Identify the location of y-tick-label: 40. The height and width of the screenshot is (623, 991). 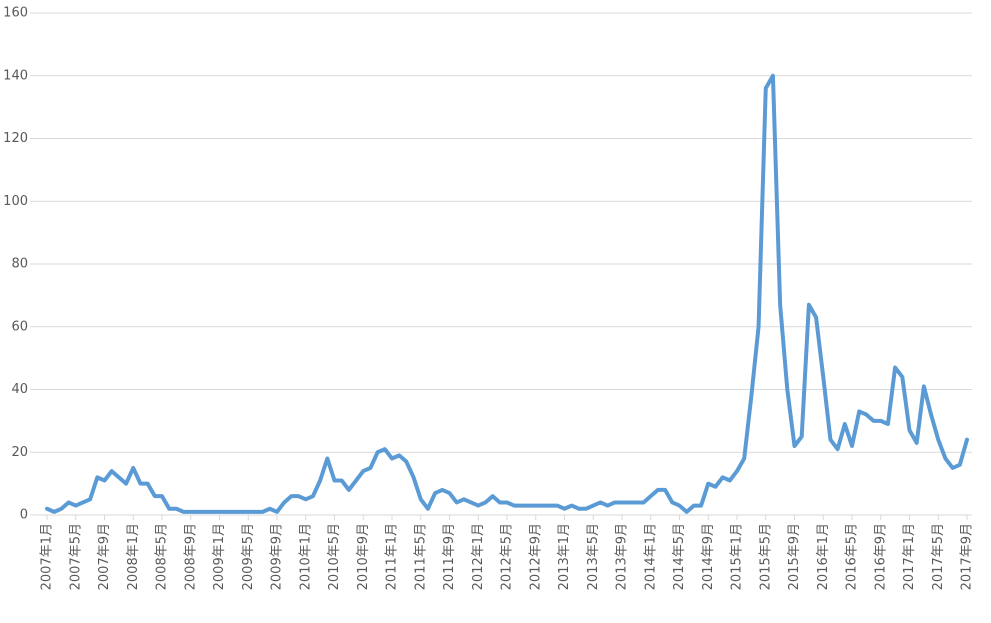
(19, 389).